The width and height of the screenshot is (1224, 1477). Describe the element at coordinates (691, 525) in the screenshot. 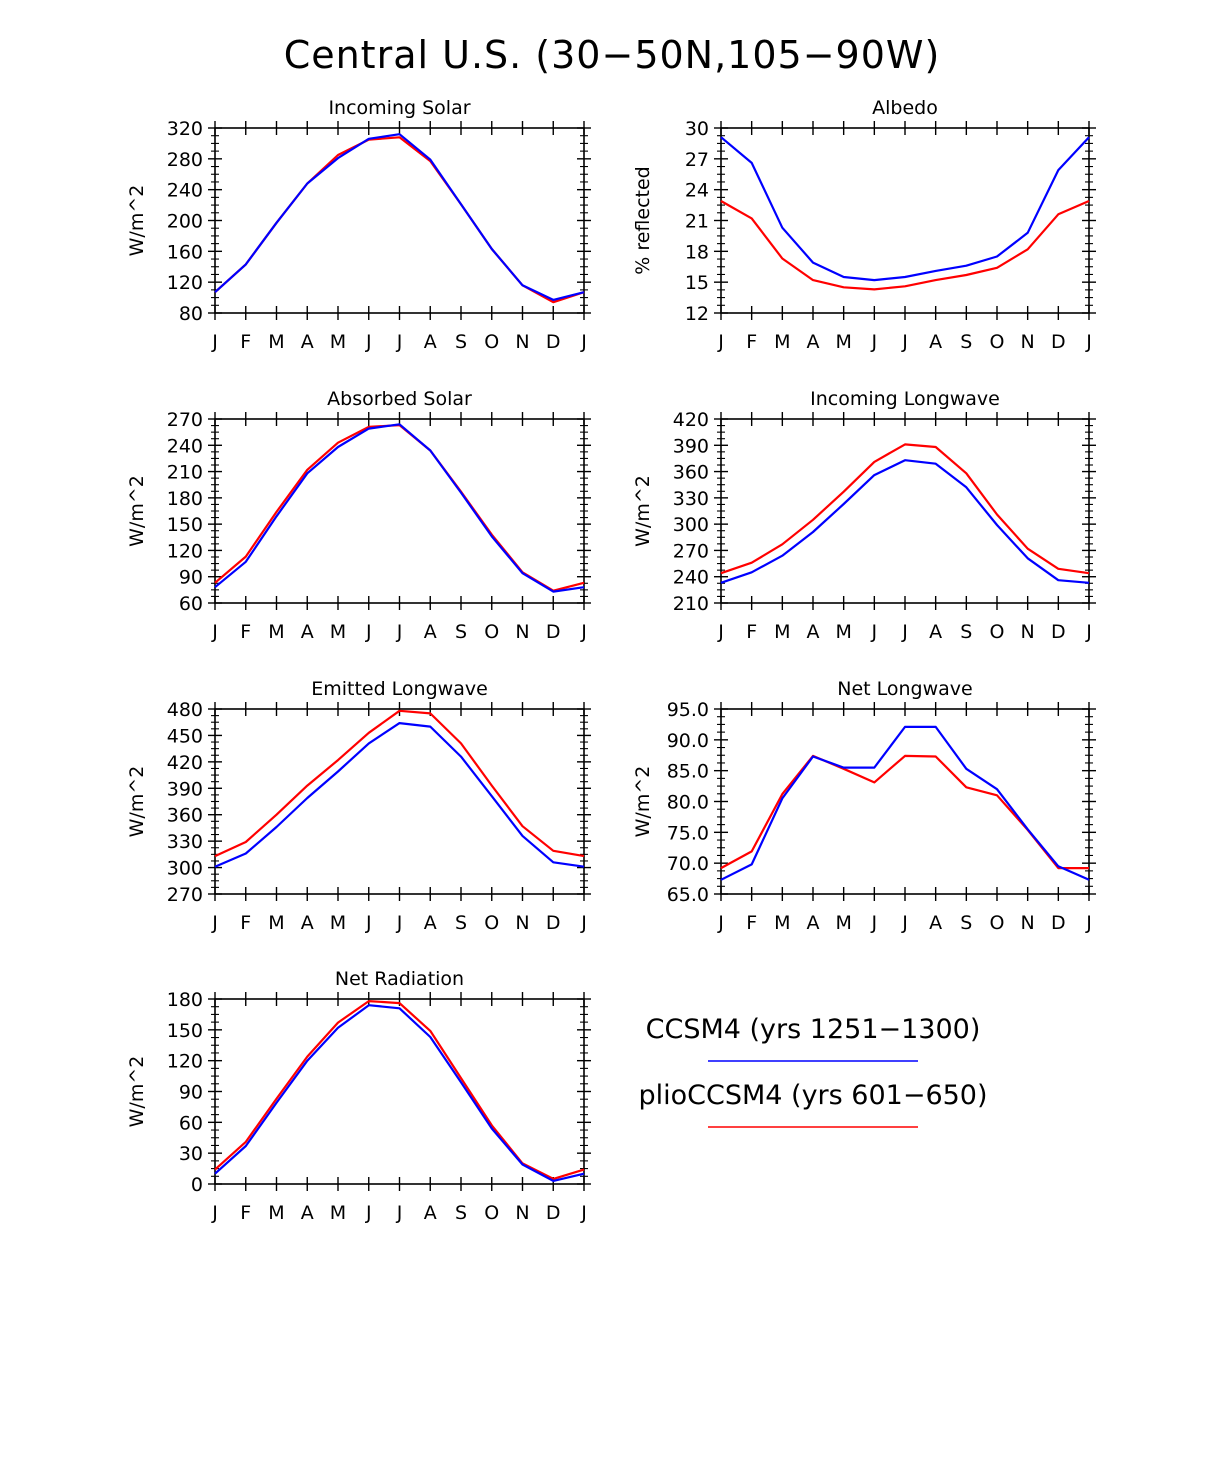

I see `y-tick-label: 300` at that location.